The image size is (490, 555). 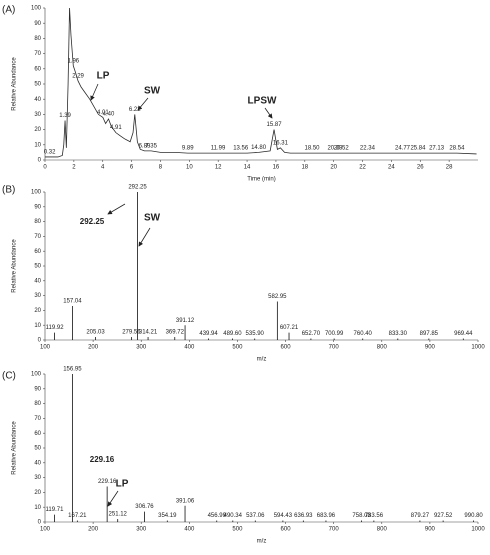 I want to click on peak-label: 13.56, so click(x=241, y=149).